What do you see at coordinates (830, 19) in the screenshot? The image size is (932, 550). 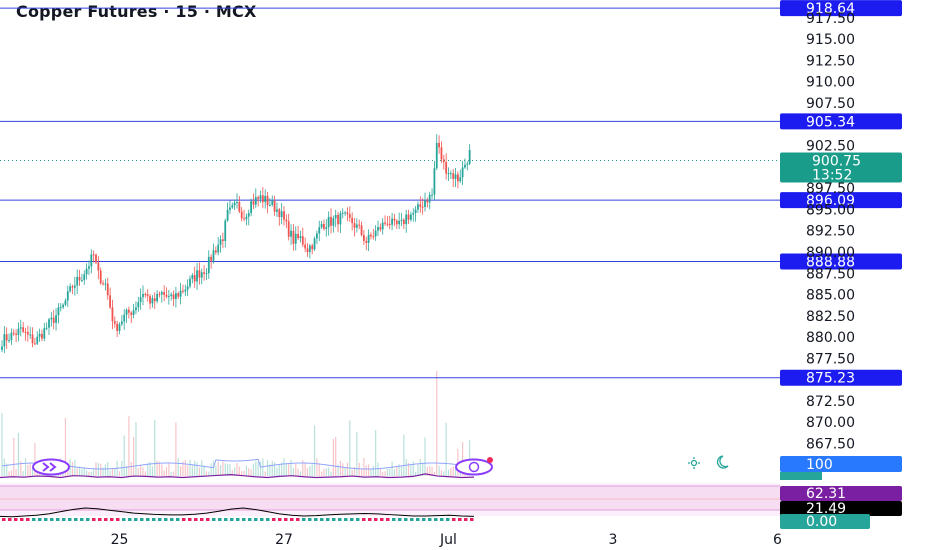 I see `y-tick-label: 917.50` at bounding box center [830, 19].